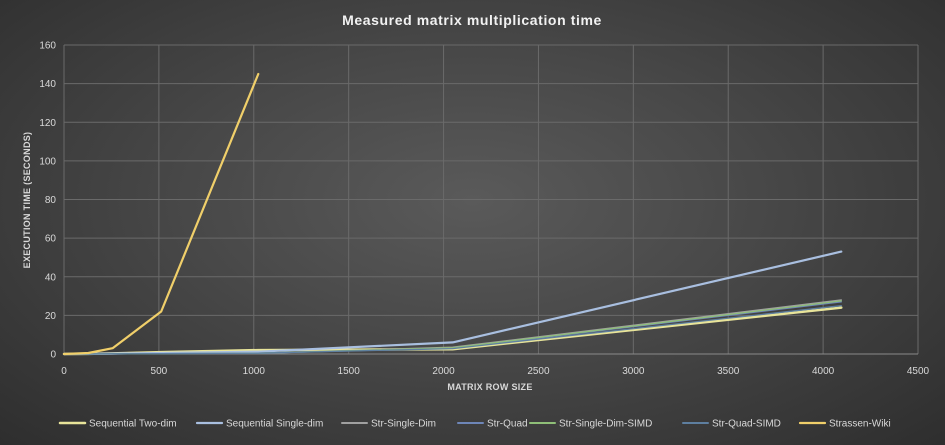 The height and width of the screenshot is (445, 945). Describe the element at coordinates (728, 371) in the screenshot. I see `x-tick-label: 3500` at that location.